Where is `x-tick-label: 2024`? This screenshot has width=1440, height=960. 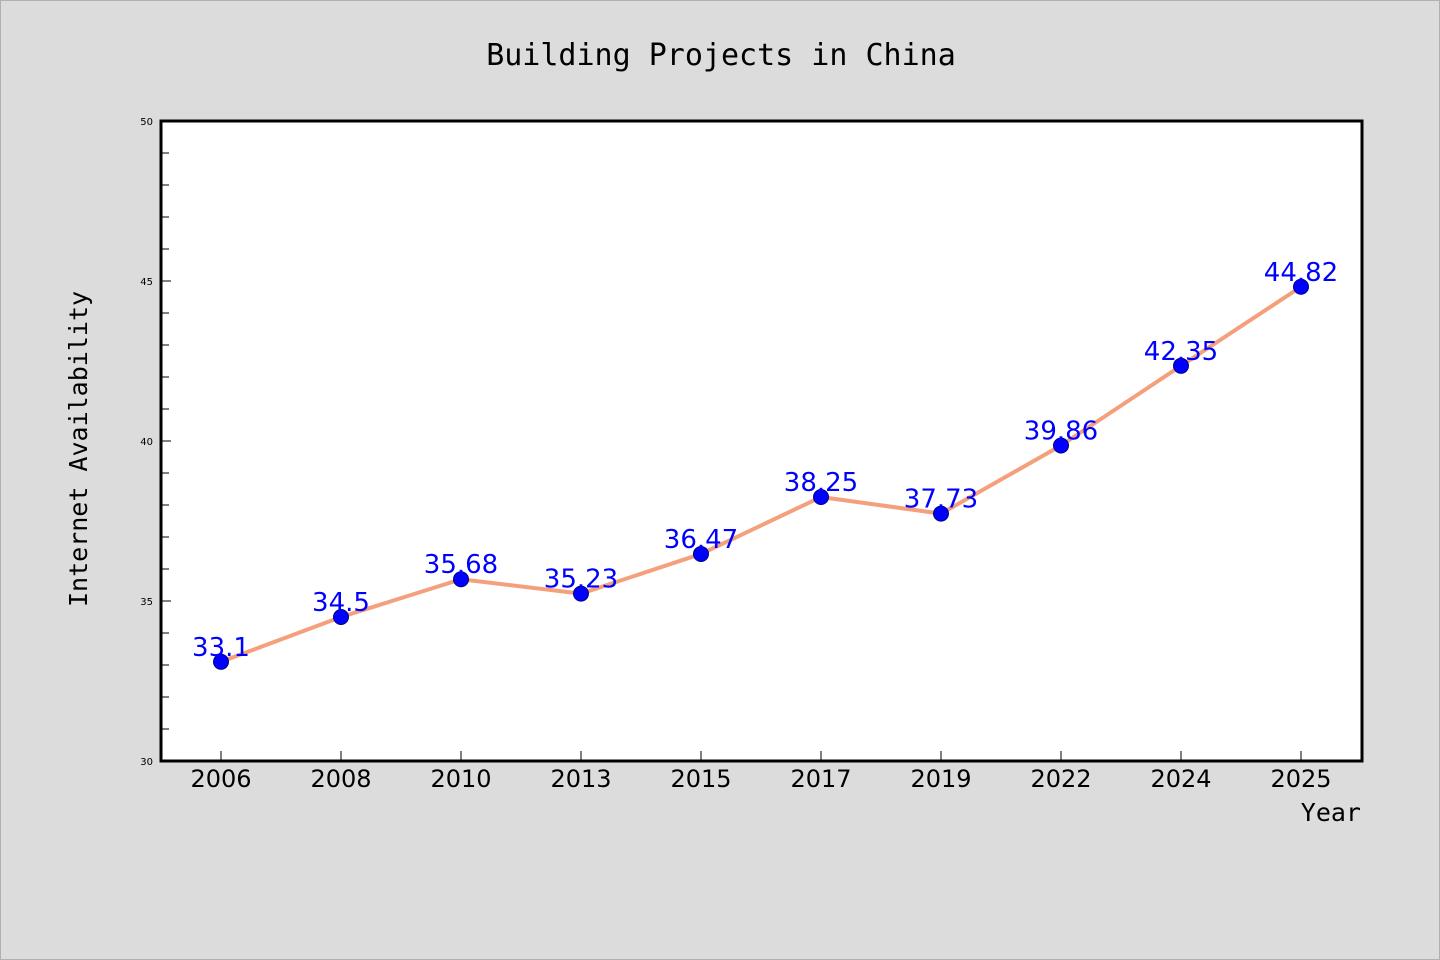
x-tick-label: 2024 is located at coordinates (1180, 779).